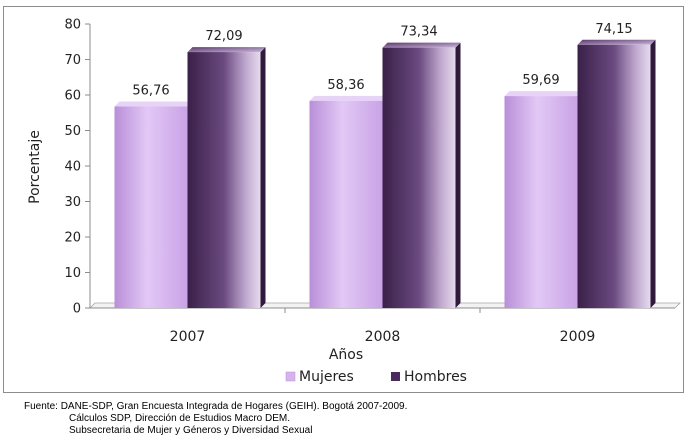  I want to click on y-tick-label: 0, so click(77, 309).